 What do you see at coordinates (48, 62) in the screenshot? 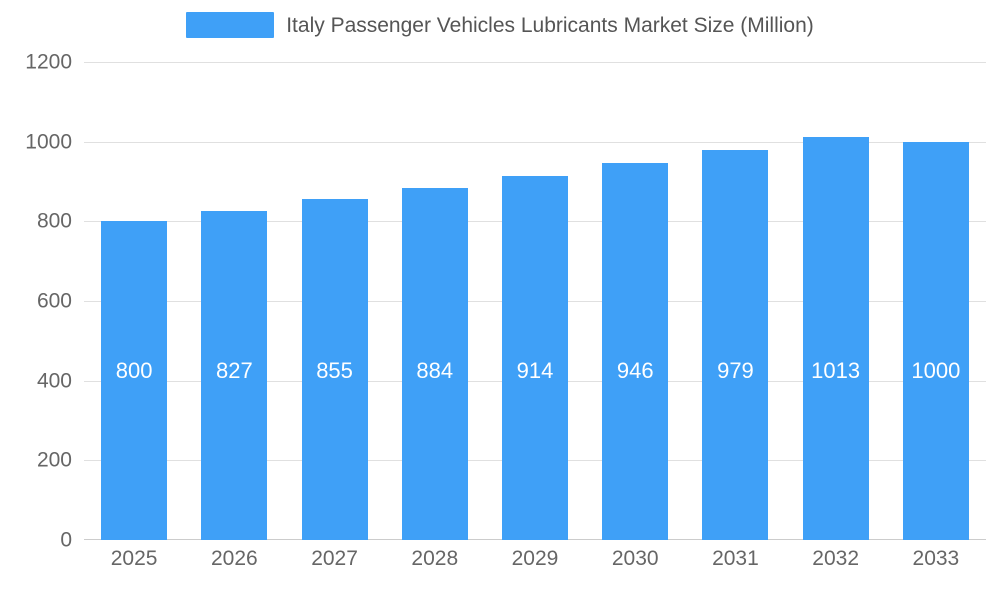
I see `y-tick-label: 1200` at bounding box center [48, 62].